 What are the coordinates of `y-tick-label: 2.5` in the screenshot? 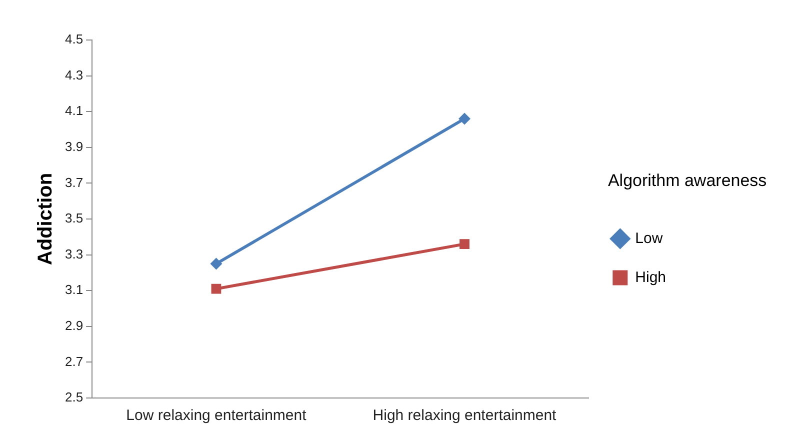 It's located at (74, 397).